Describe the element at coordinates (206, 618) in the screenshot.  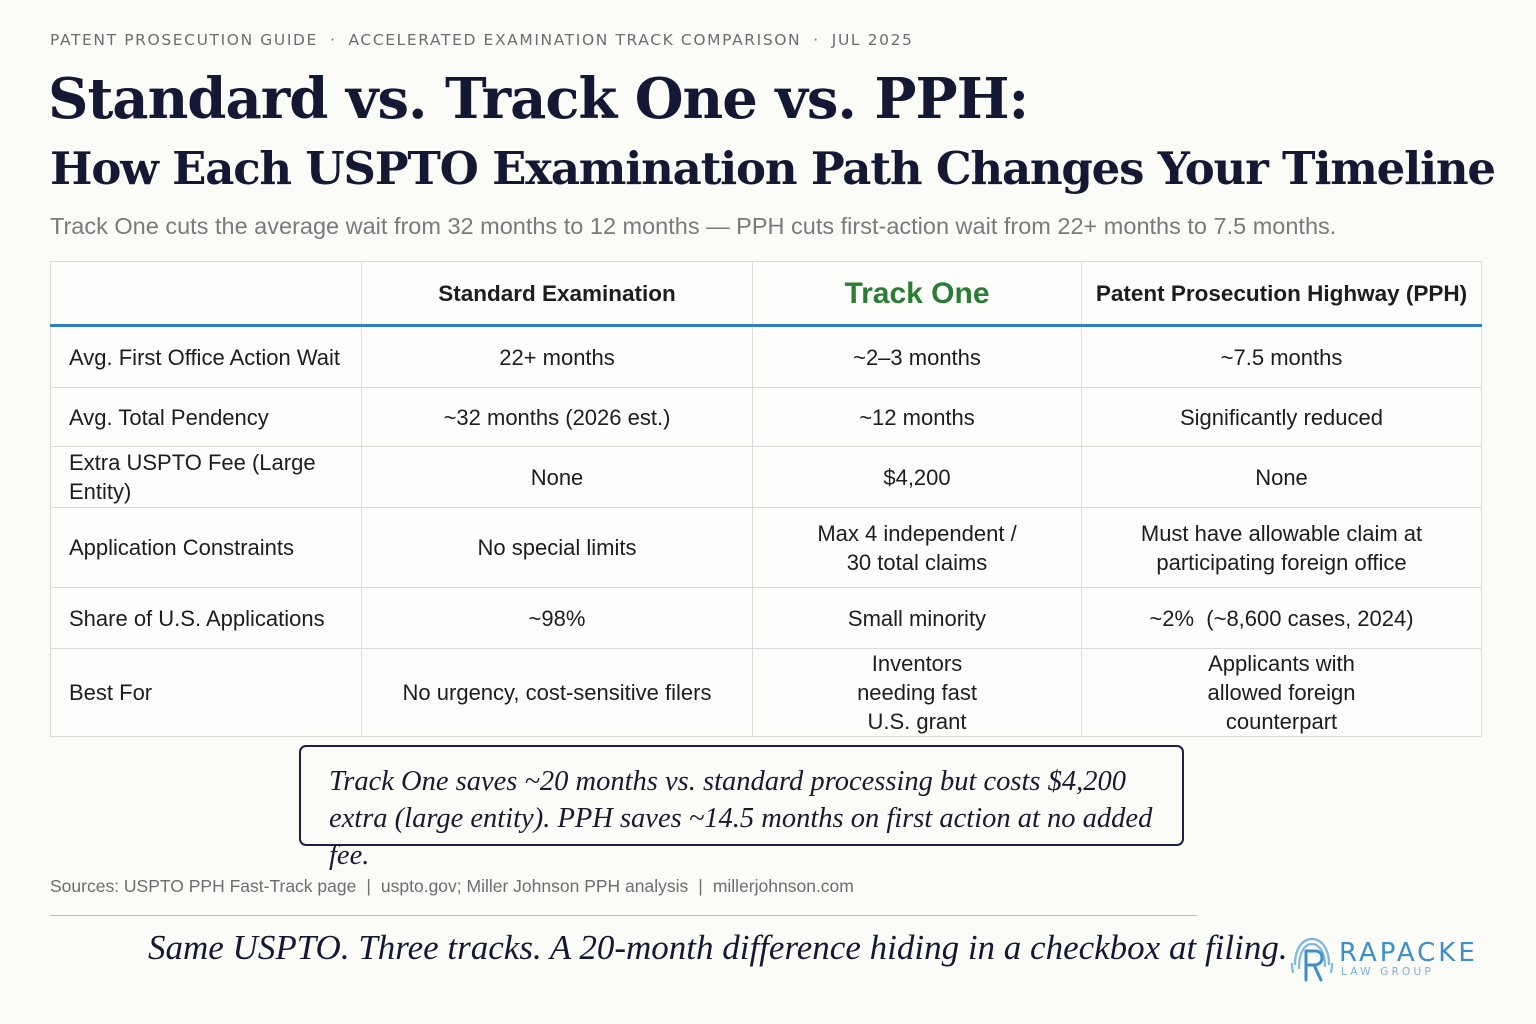
I see `row-label: Share of U.S. Applications` at that location.